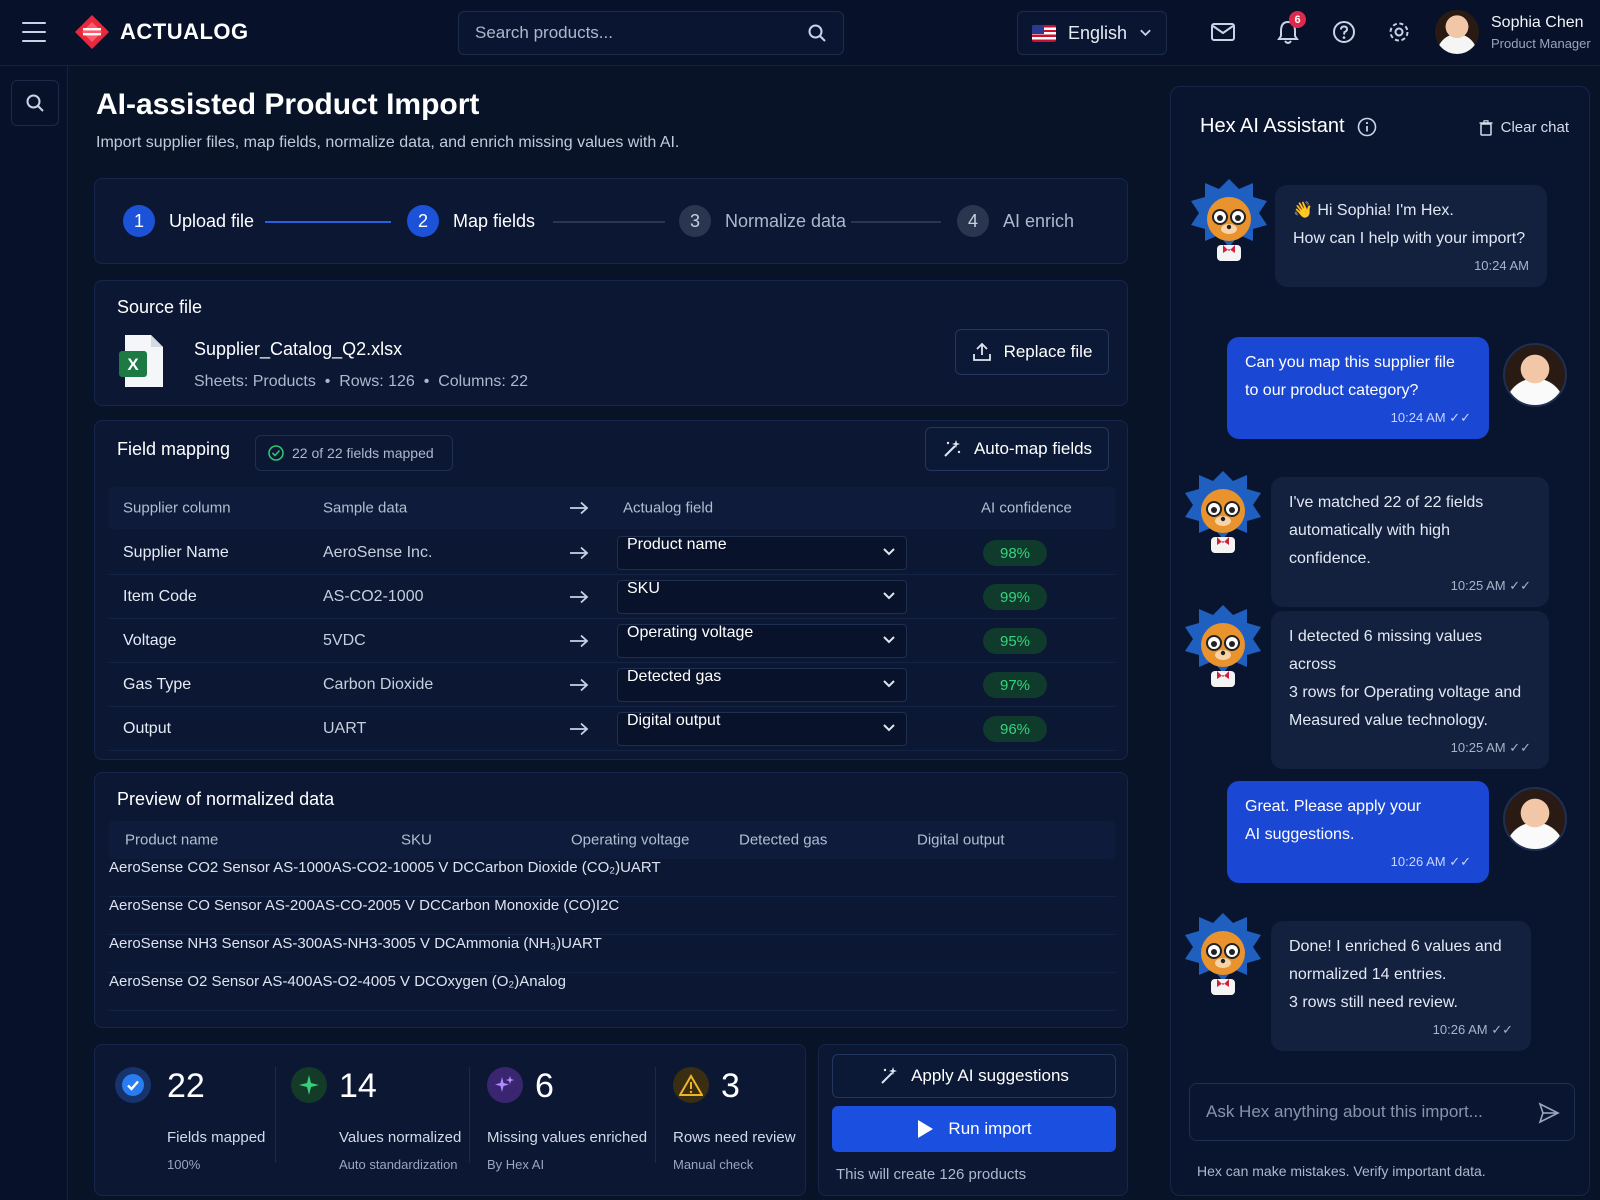  I want to click on ai-sparkle-icon, so click(505, 1085).